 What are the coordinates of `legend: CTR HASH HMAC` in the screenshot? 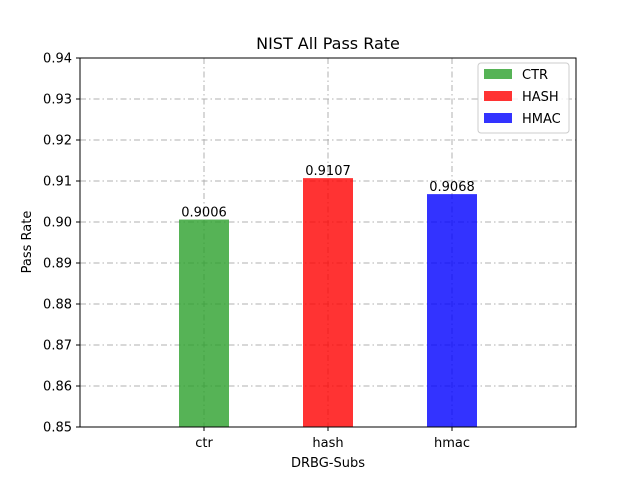 It's located at (523, 98).